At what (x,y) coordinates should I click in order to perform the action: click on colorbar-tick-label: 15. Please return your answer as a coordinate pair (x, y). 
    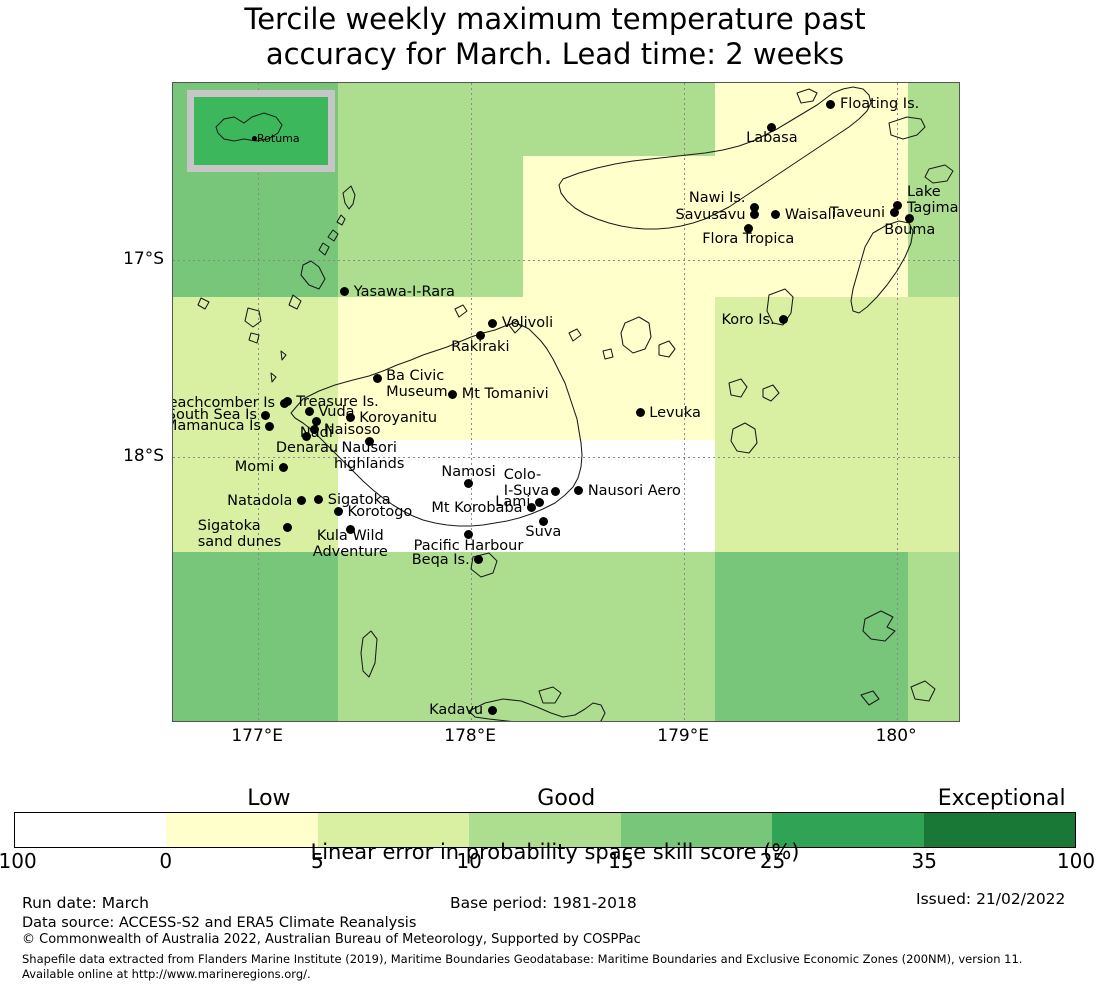
    Looking at the image, I should click on (621, 861).